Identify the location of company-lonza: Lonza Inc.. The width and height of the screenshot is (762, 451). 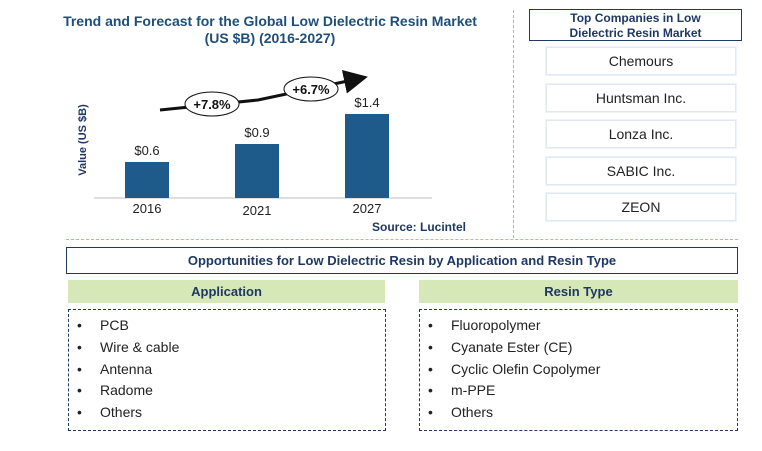
(641, 134).